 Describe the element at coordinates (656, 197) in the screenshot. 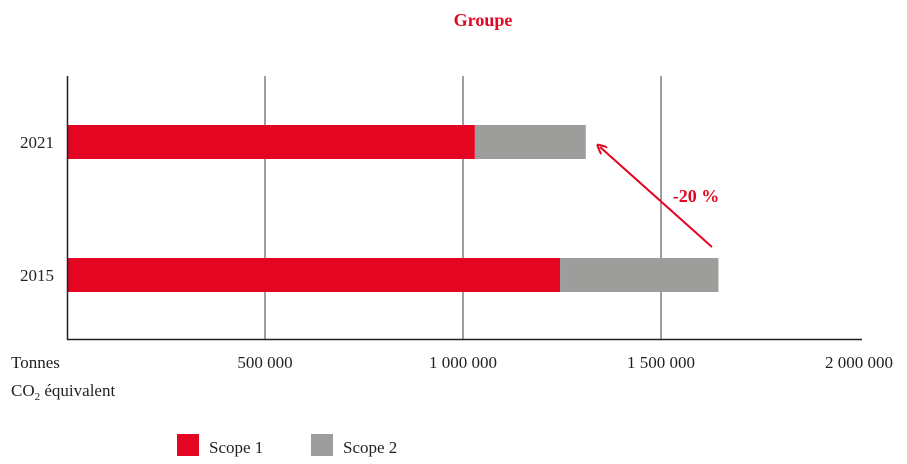

I see `reduction-arrow` at that location.